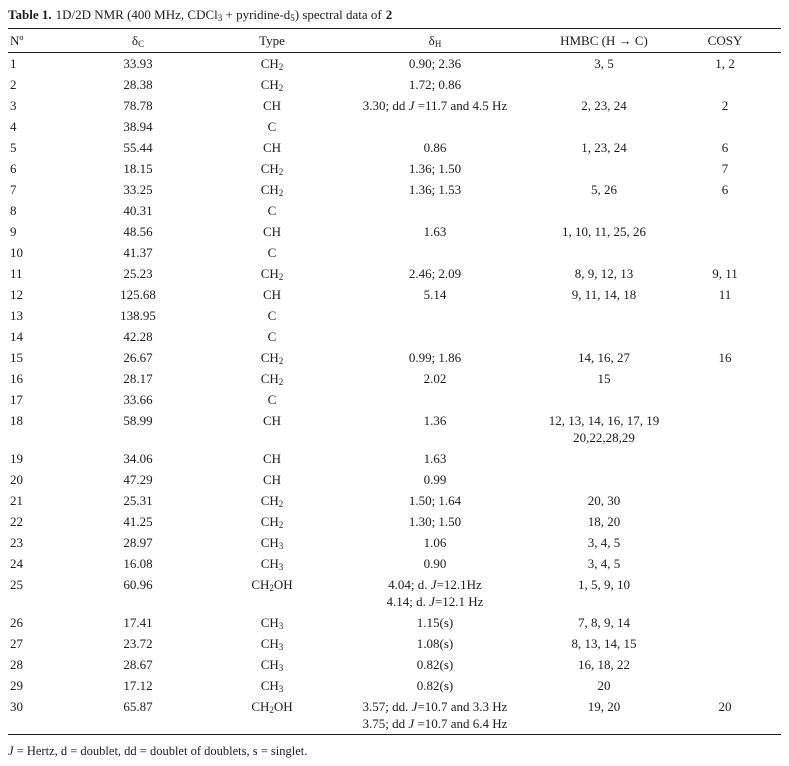 Image resolution: width=789 pixels, height=766 pixels. I want to click on cell-delta-h: 1.63, so click(435, 231).